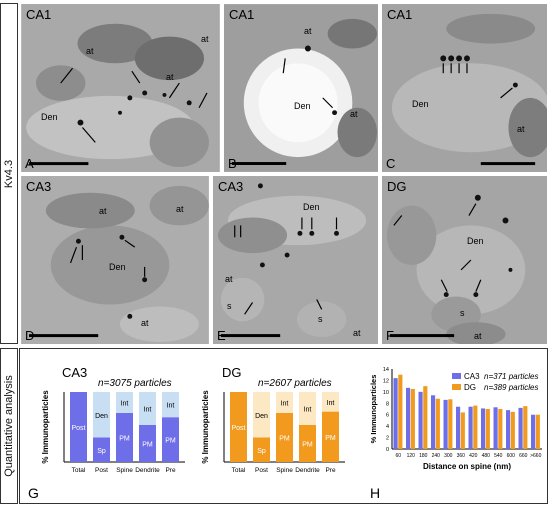 The height and width of the screenshot is (506, 550). Describe the element at coordinates (511, 456) in the screenshot. I see `x-tick-label: 600` at that location.